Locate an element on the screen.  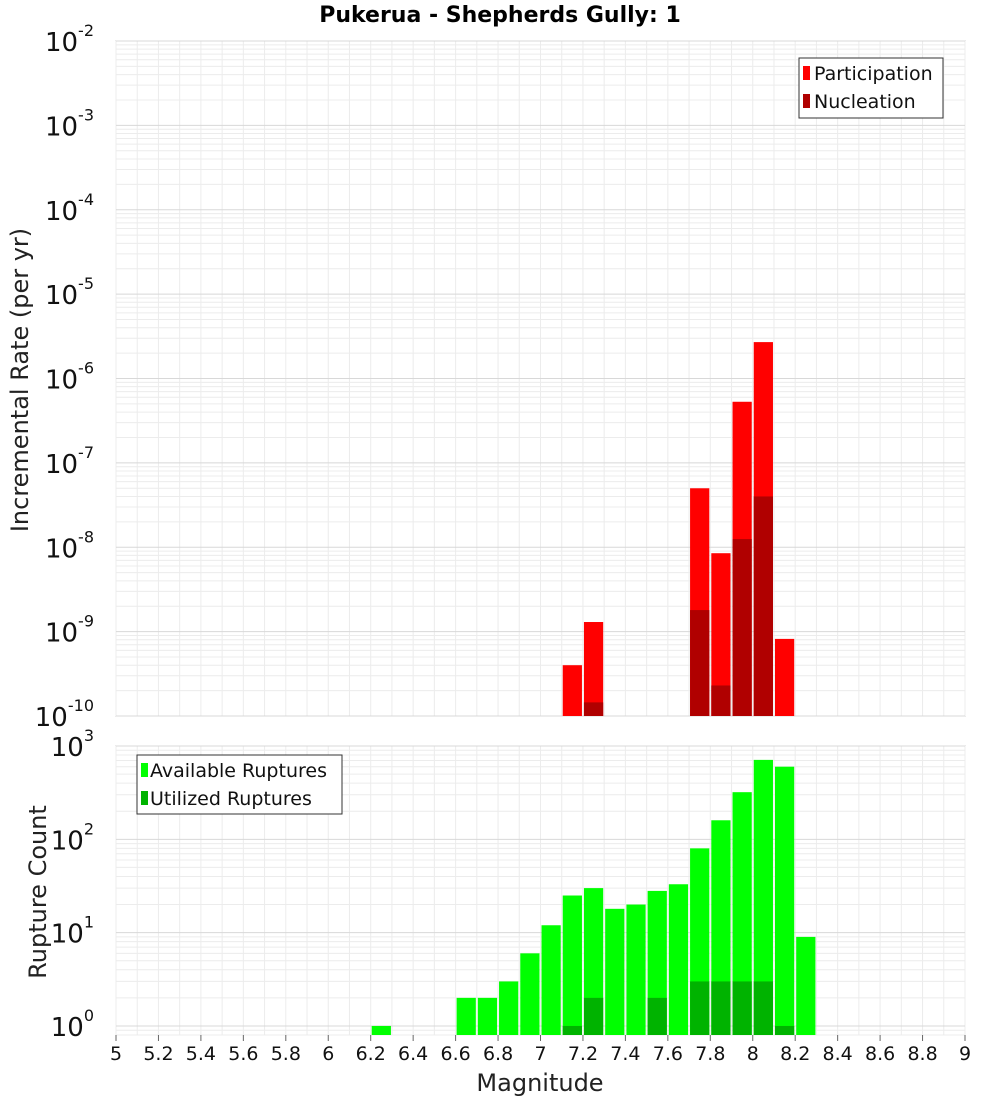
bottom-legend-box is located at coordinates (239, 784).